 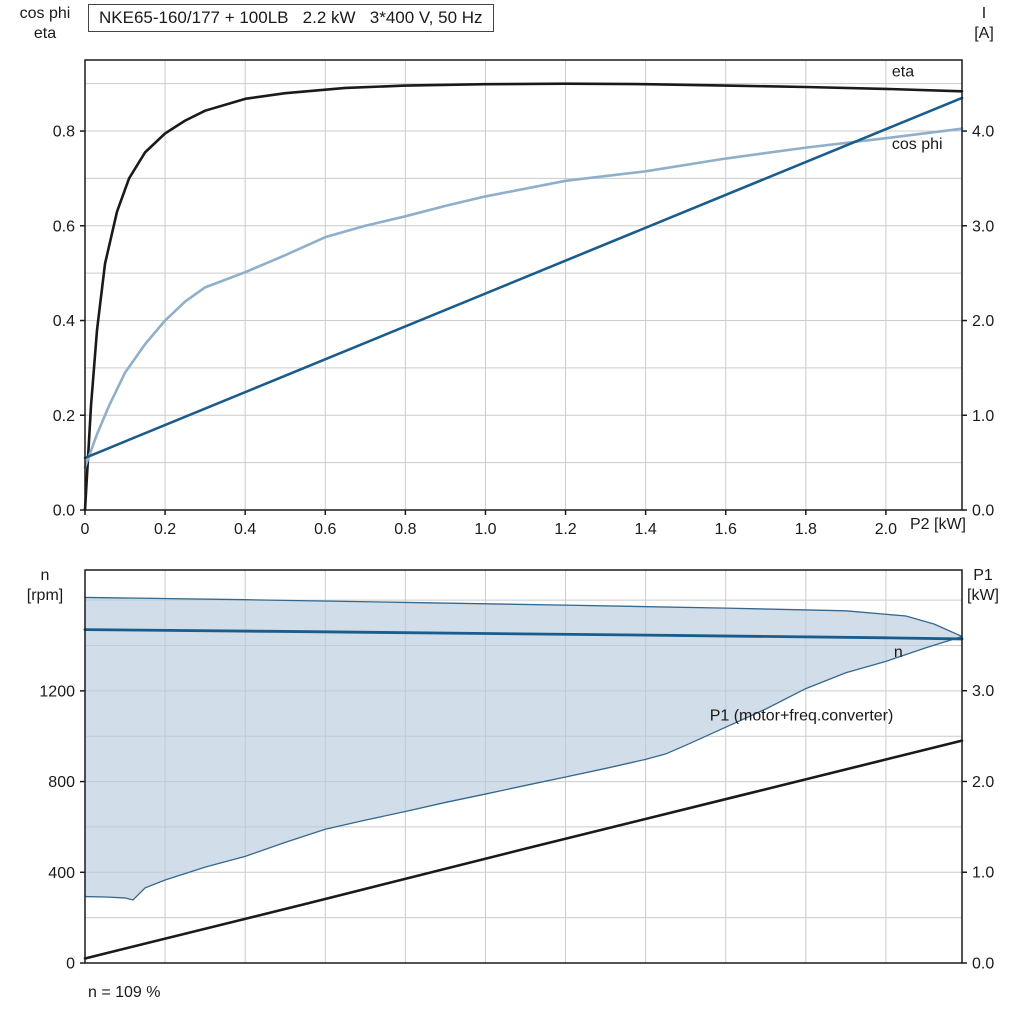 I want to click on x-tick-label: 0, so click(x=85, y=529).